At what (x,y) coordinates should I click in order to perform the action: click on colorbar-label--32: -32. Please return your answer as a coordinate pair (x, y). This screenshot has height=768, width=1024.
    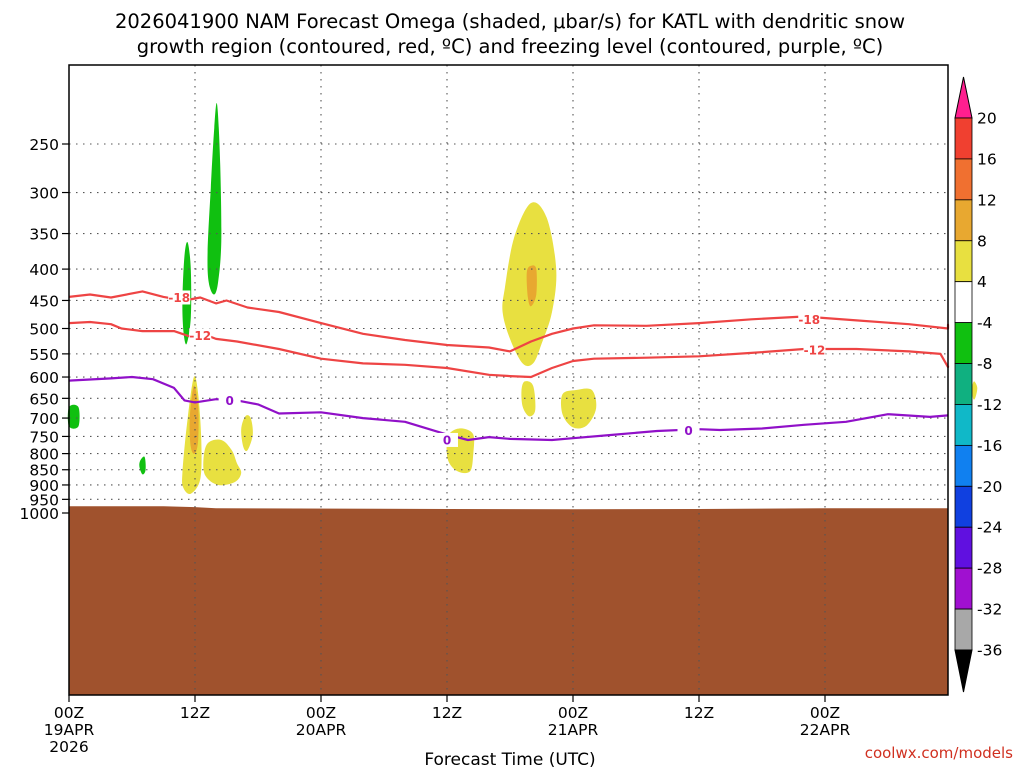
    Looking at the image, I should click on (989, 610).